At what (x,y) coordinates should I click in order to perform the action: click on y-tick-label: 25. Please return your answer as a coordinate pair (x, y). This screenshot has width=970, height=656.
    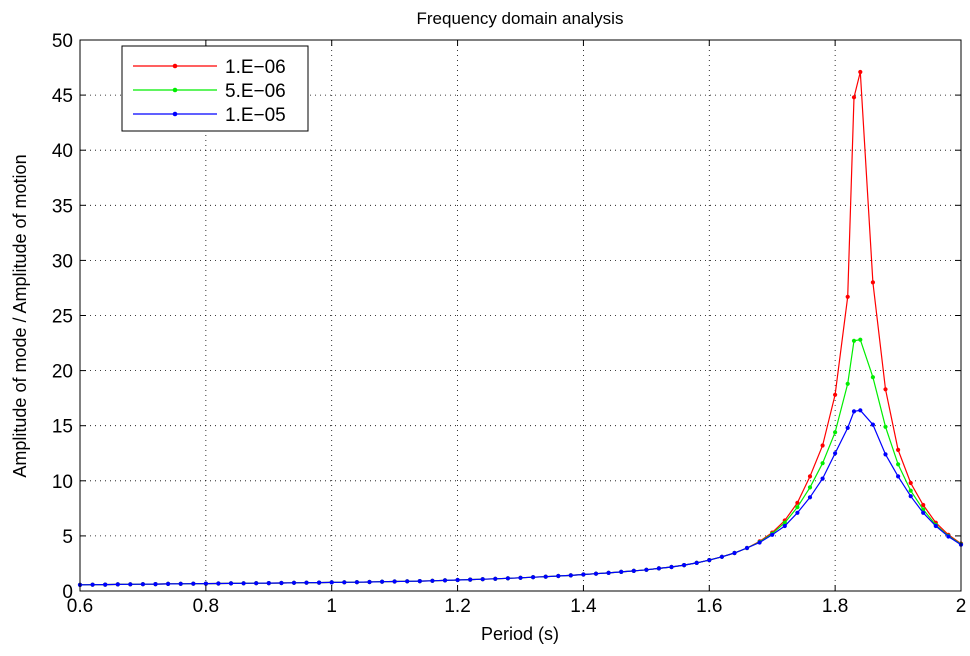
    Looking at the image, I should click on (62, 317).